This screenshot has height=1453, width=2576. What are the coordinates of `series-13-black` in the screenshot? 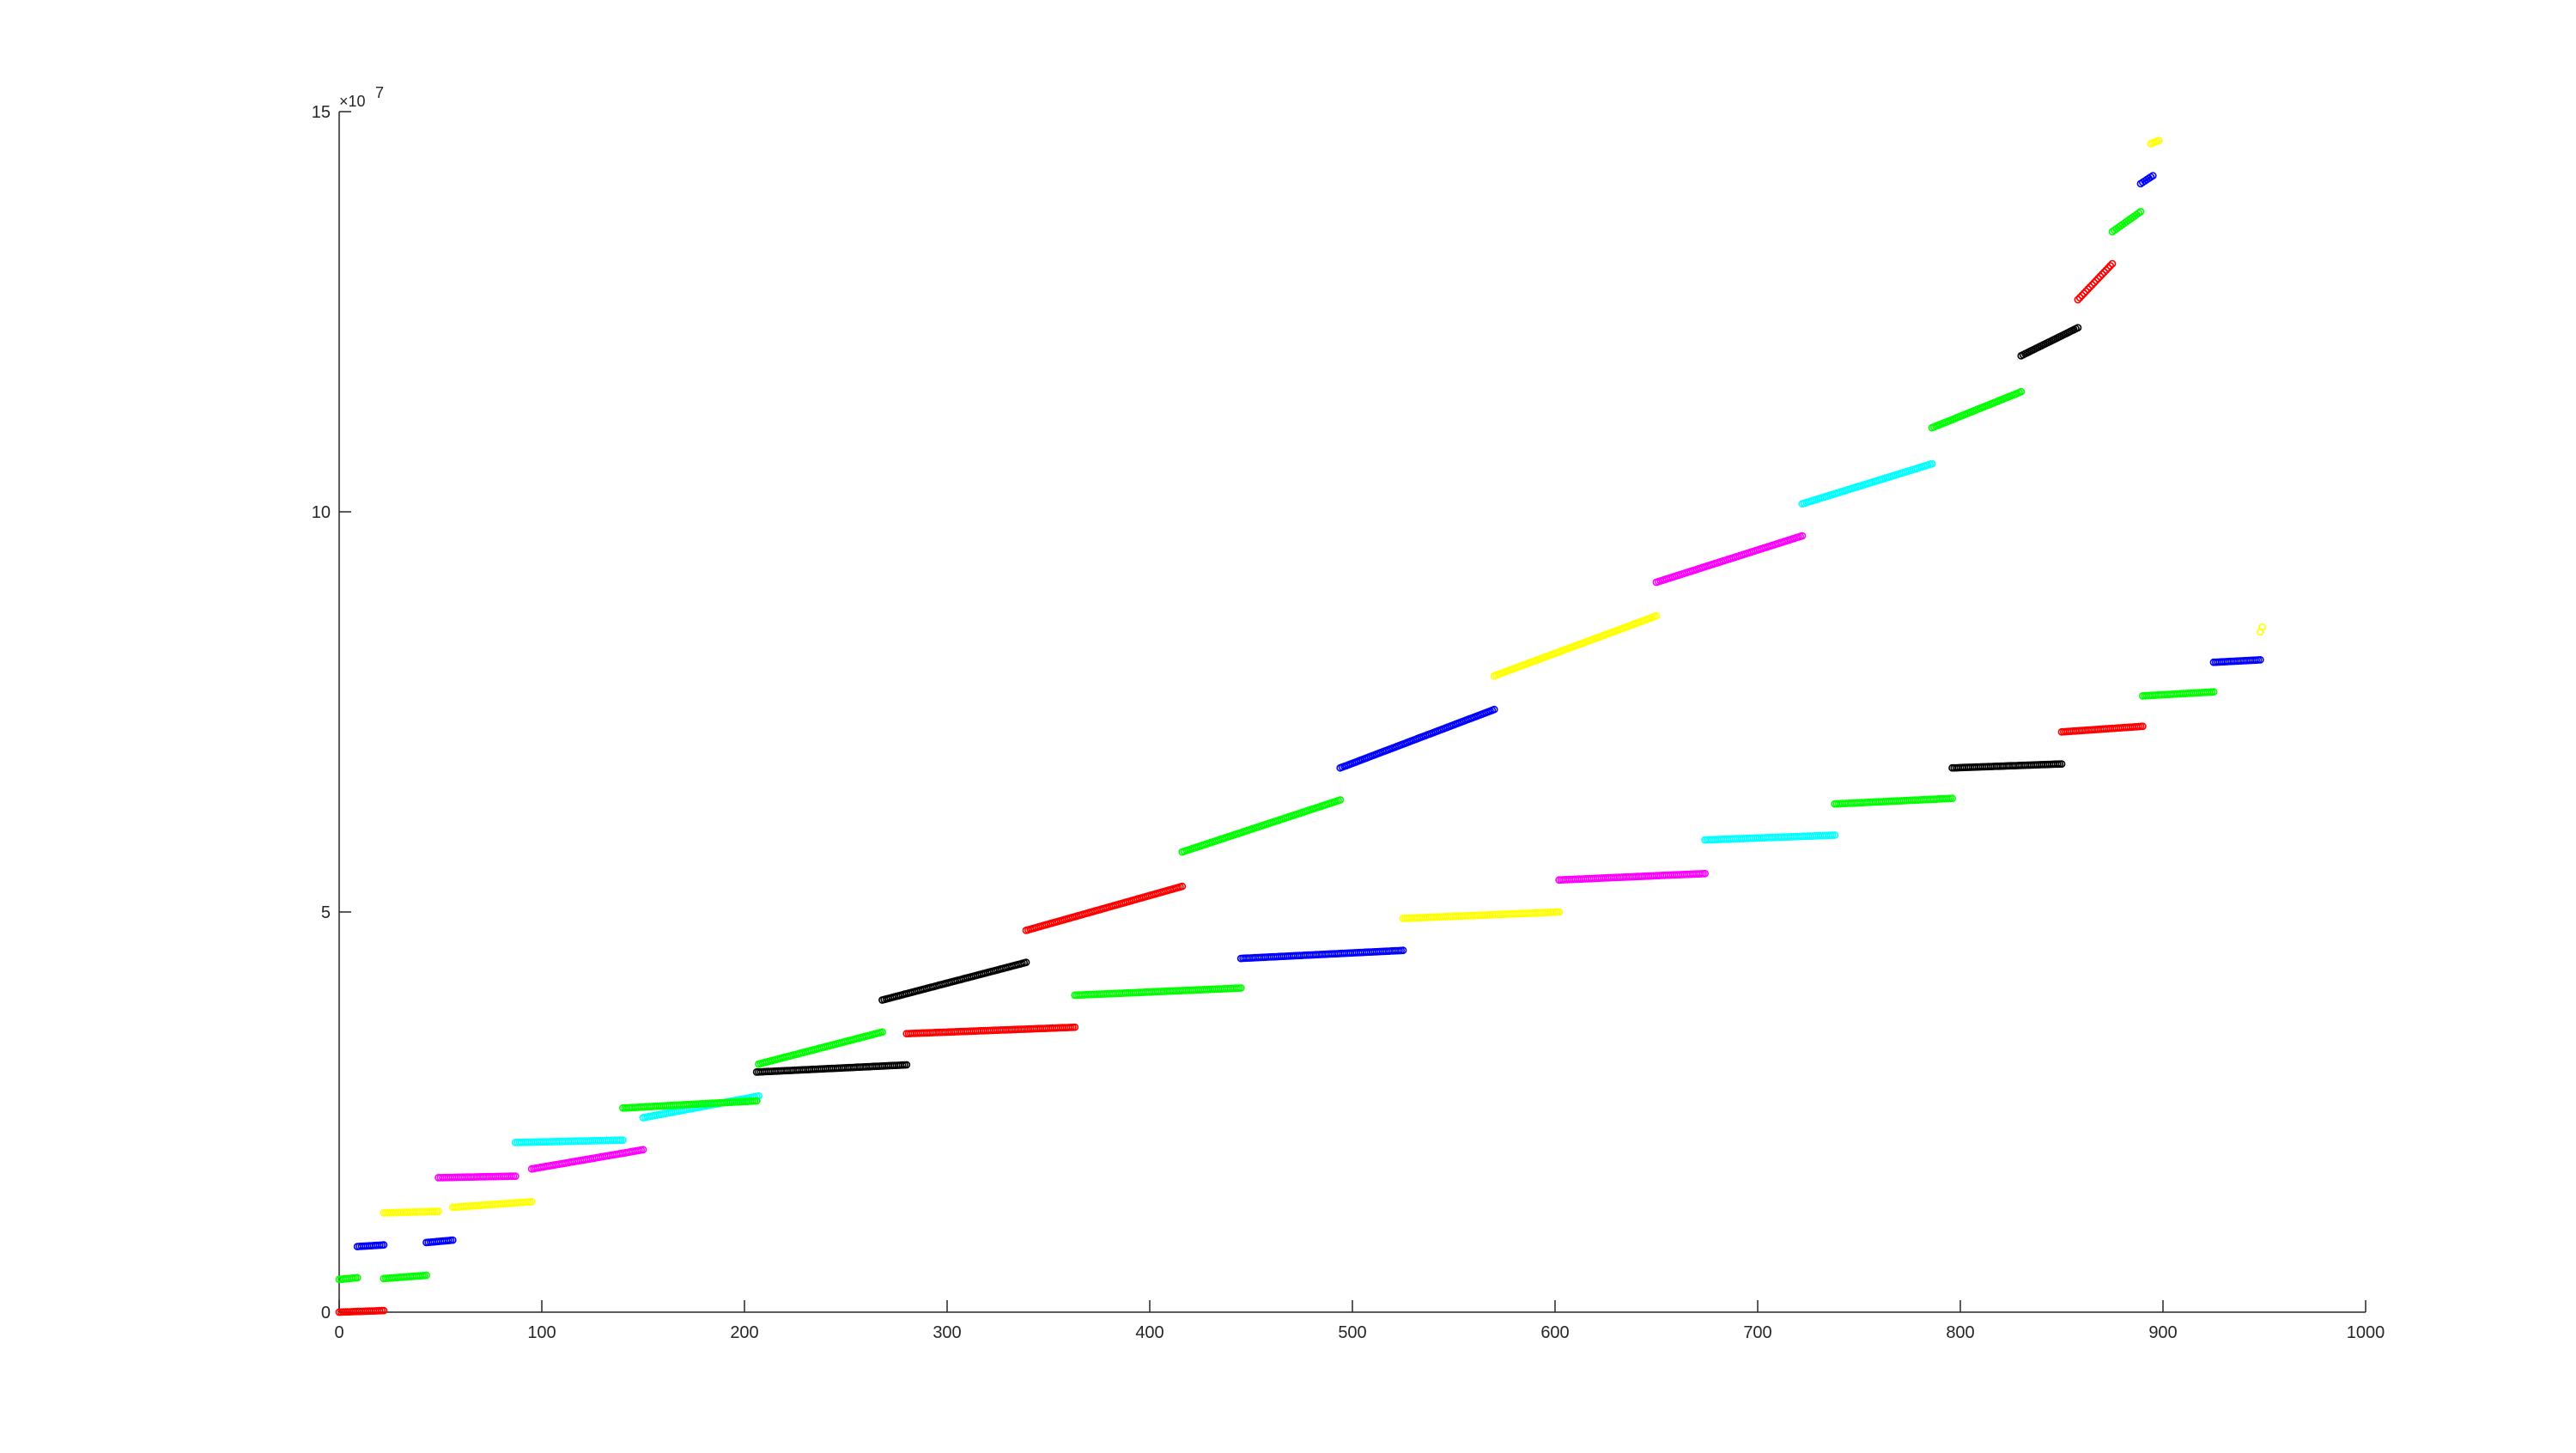 It's located at (832, 1069).